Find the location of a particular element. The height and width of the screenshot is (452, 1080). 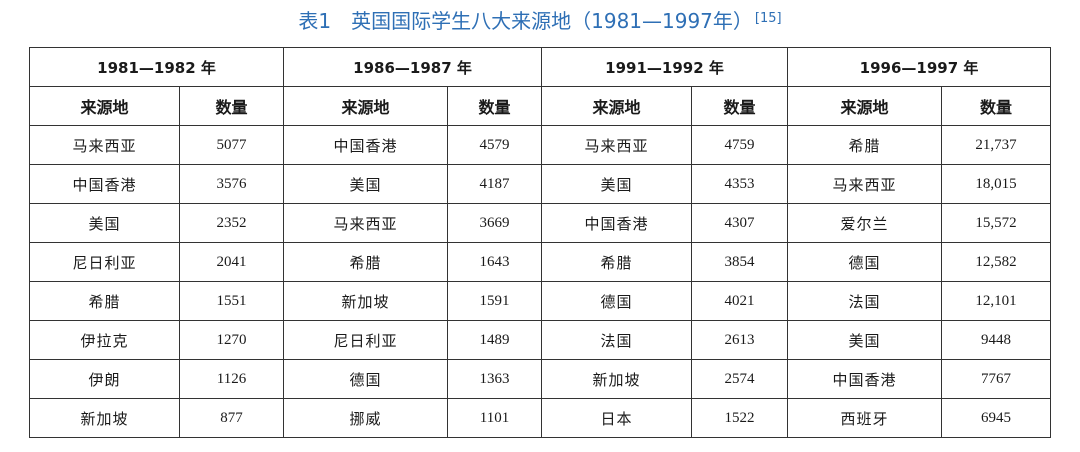

count-cell: 5077 is located at coordinates (231, 145).